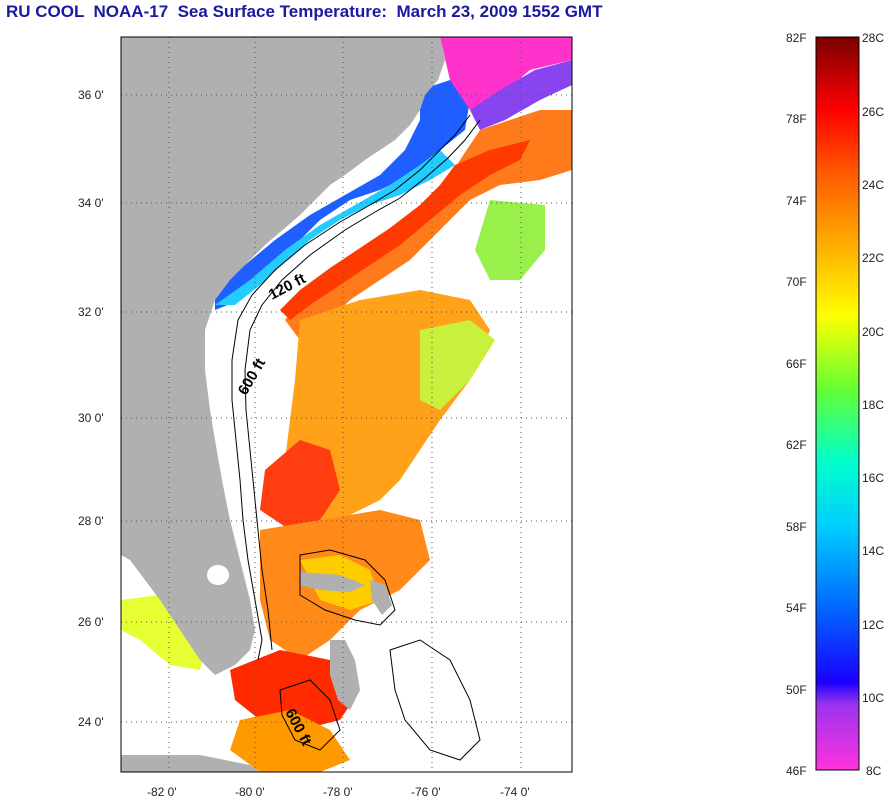 The width and height of the screenshot is (889, 801). What do you see at coordinates (91, 521) in the screenshot?
I see `lat-label-28: 28 0'` at bounding box center [91, 521].